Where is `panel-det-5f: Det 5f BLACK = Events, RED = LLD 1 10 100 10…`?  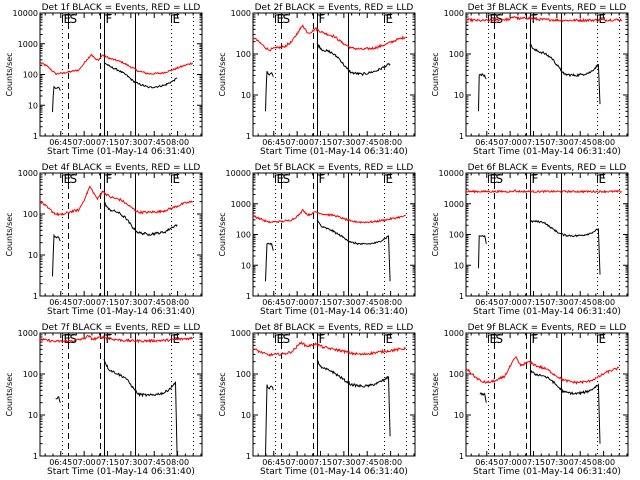 panel-det-5f: Det 5f BLACK = Events, RED = LLD 1 10 100 10… is located at coordinates (317, 240).